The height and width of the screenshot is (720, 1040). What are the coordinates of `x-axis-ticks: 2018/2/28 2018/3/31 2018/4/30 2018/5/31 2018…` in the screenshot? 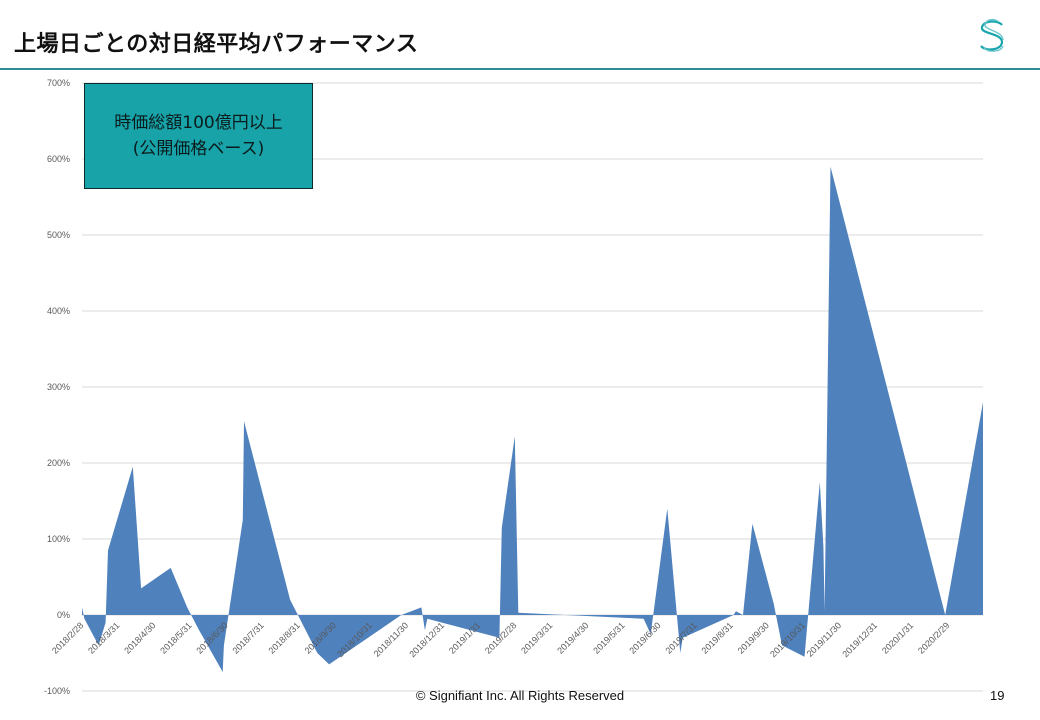 It's located at (500, 639).